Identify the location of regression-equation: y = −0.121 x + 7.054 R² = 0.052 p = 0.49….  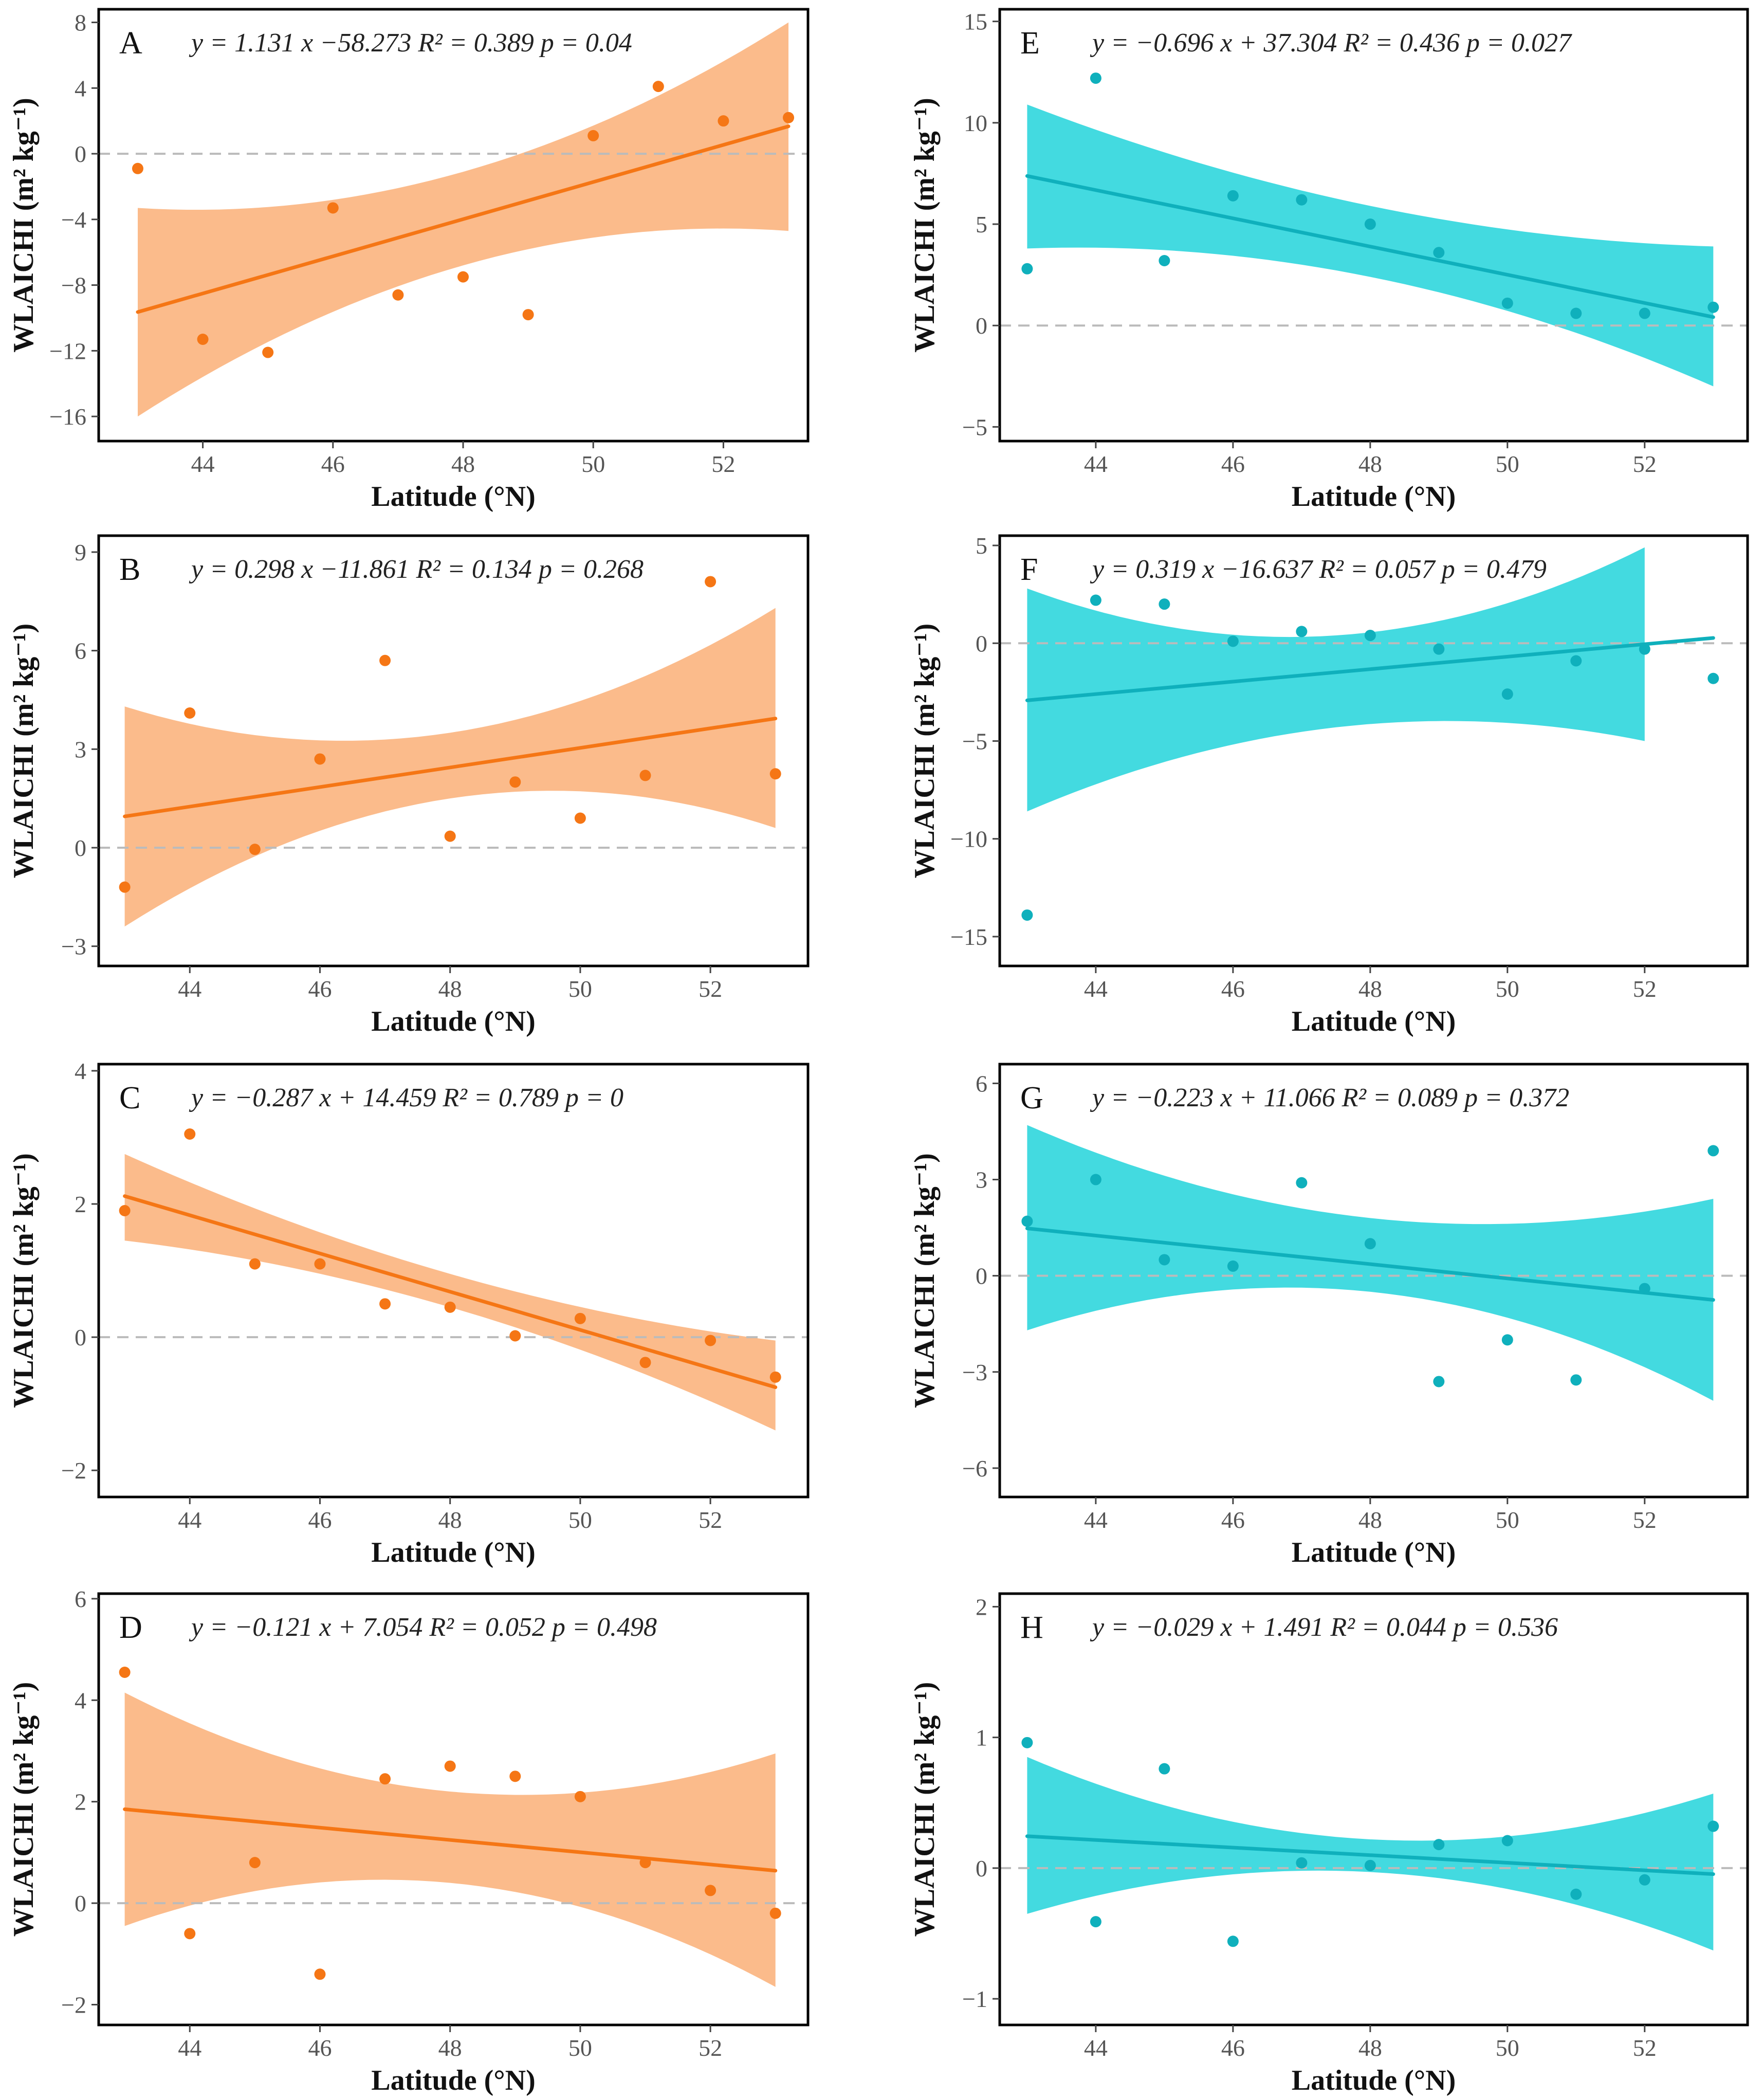
(423, 1627).